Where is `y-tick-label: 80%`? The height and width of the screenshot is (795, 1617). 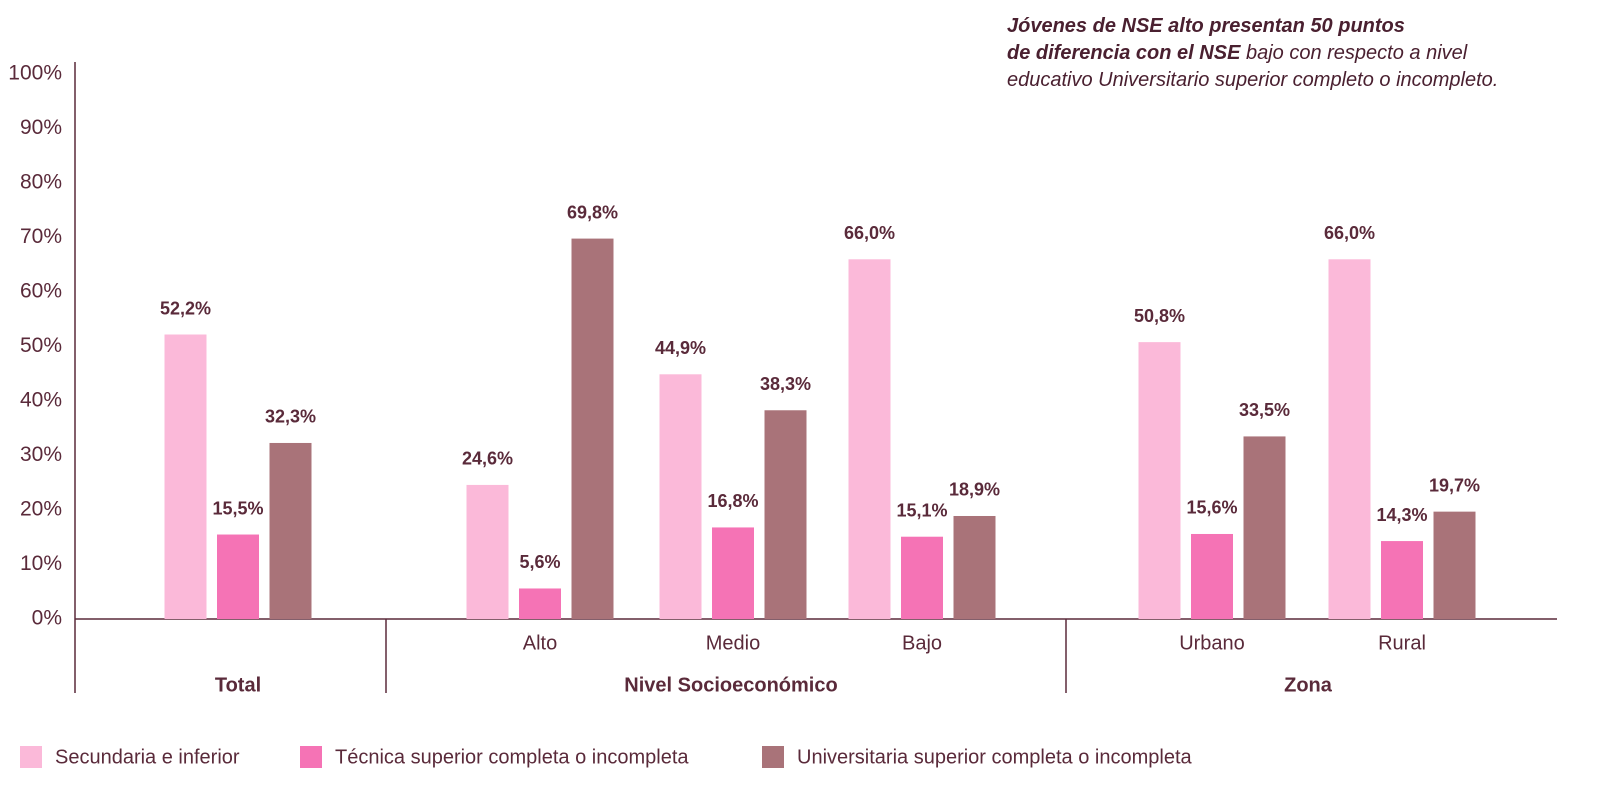 y-tick-label: 80% is located at coordinates (41, 182).